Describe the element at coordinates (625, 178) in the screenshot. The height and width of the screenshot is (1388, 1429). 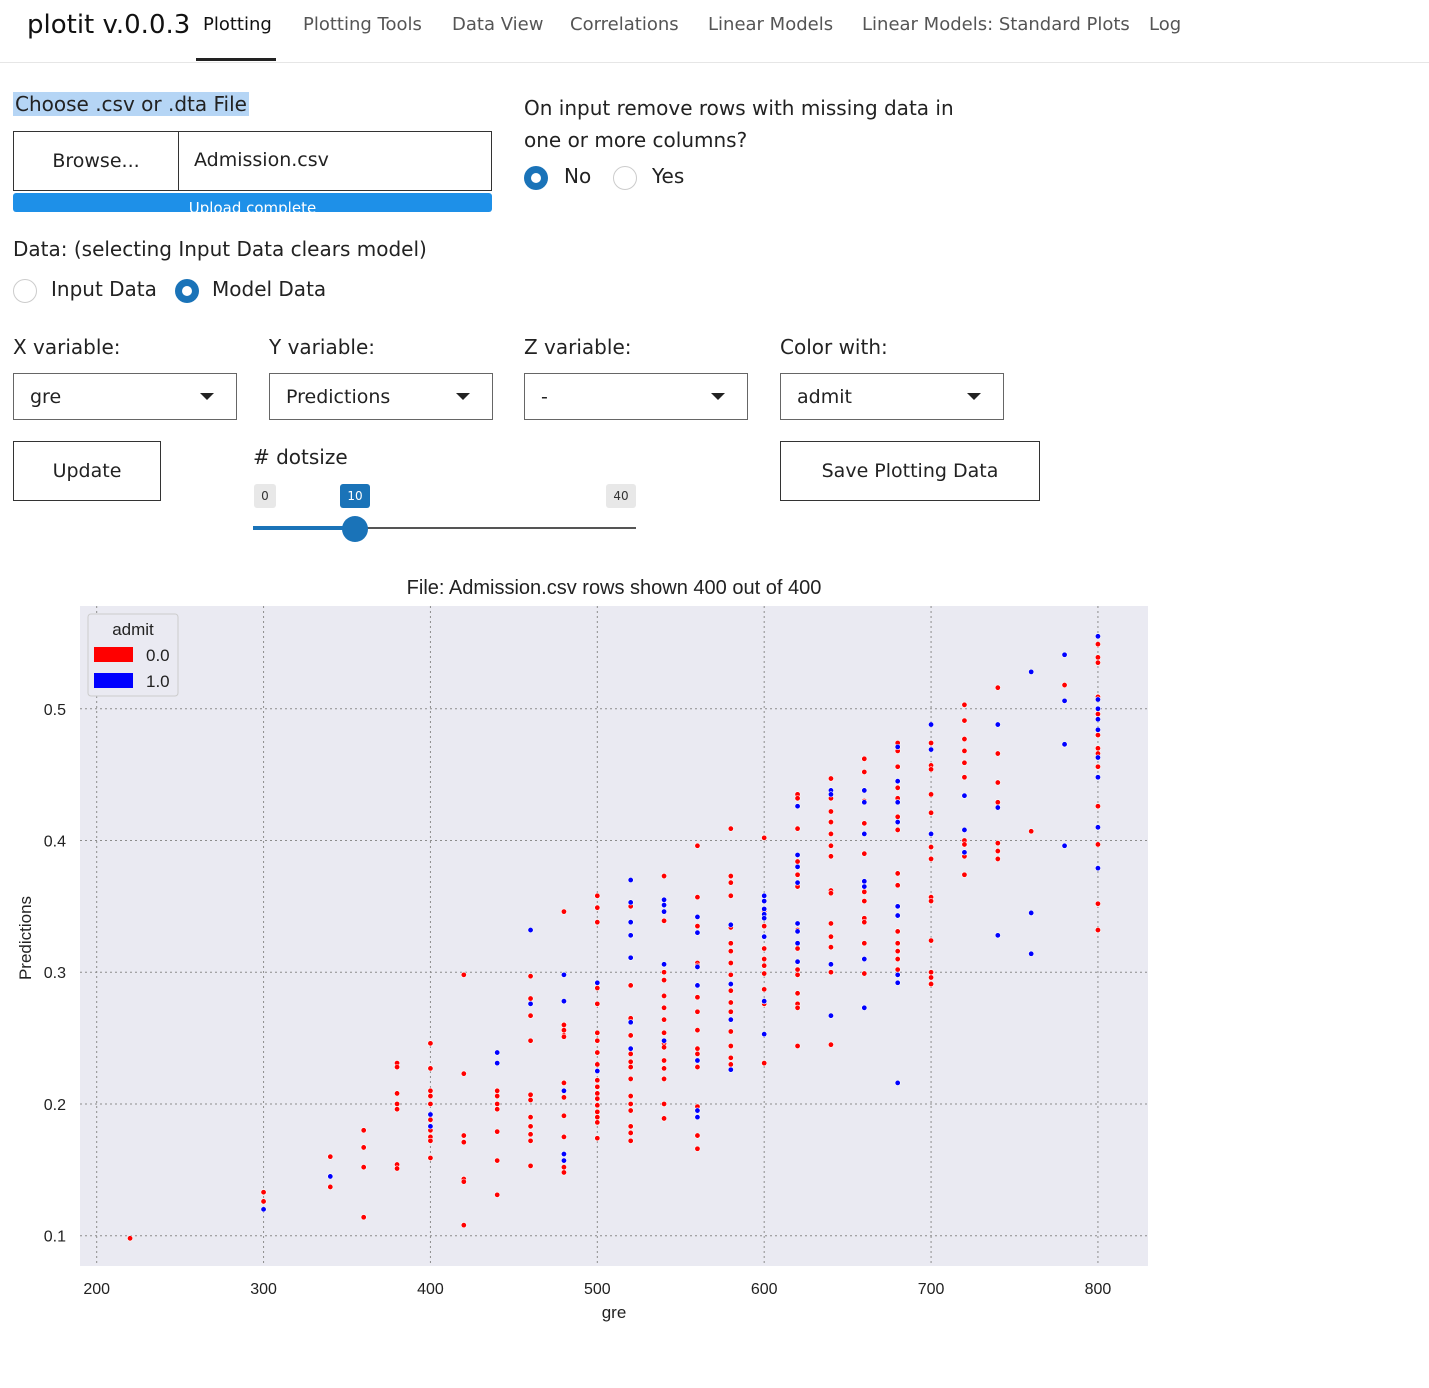
I see `radio-missing-yes` at that location.